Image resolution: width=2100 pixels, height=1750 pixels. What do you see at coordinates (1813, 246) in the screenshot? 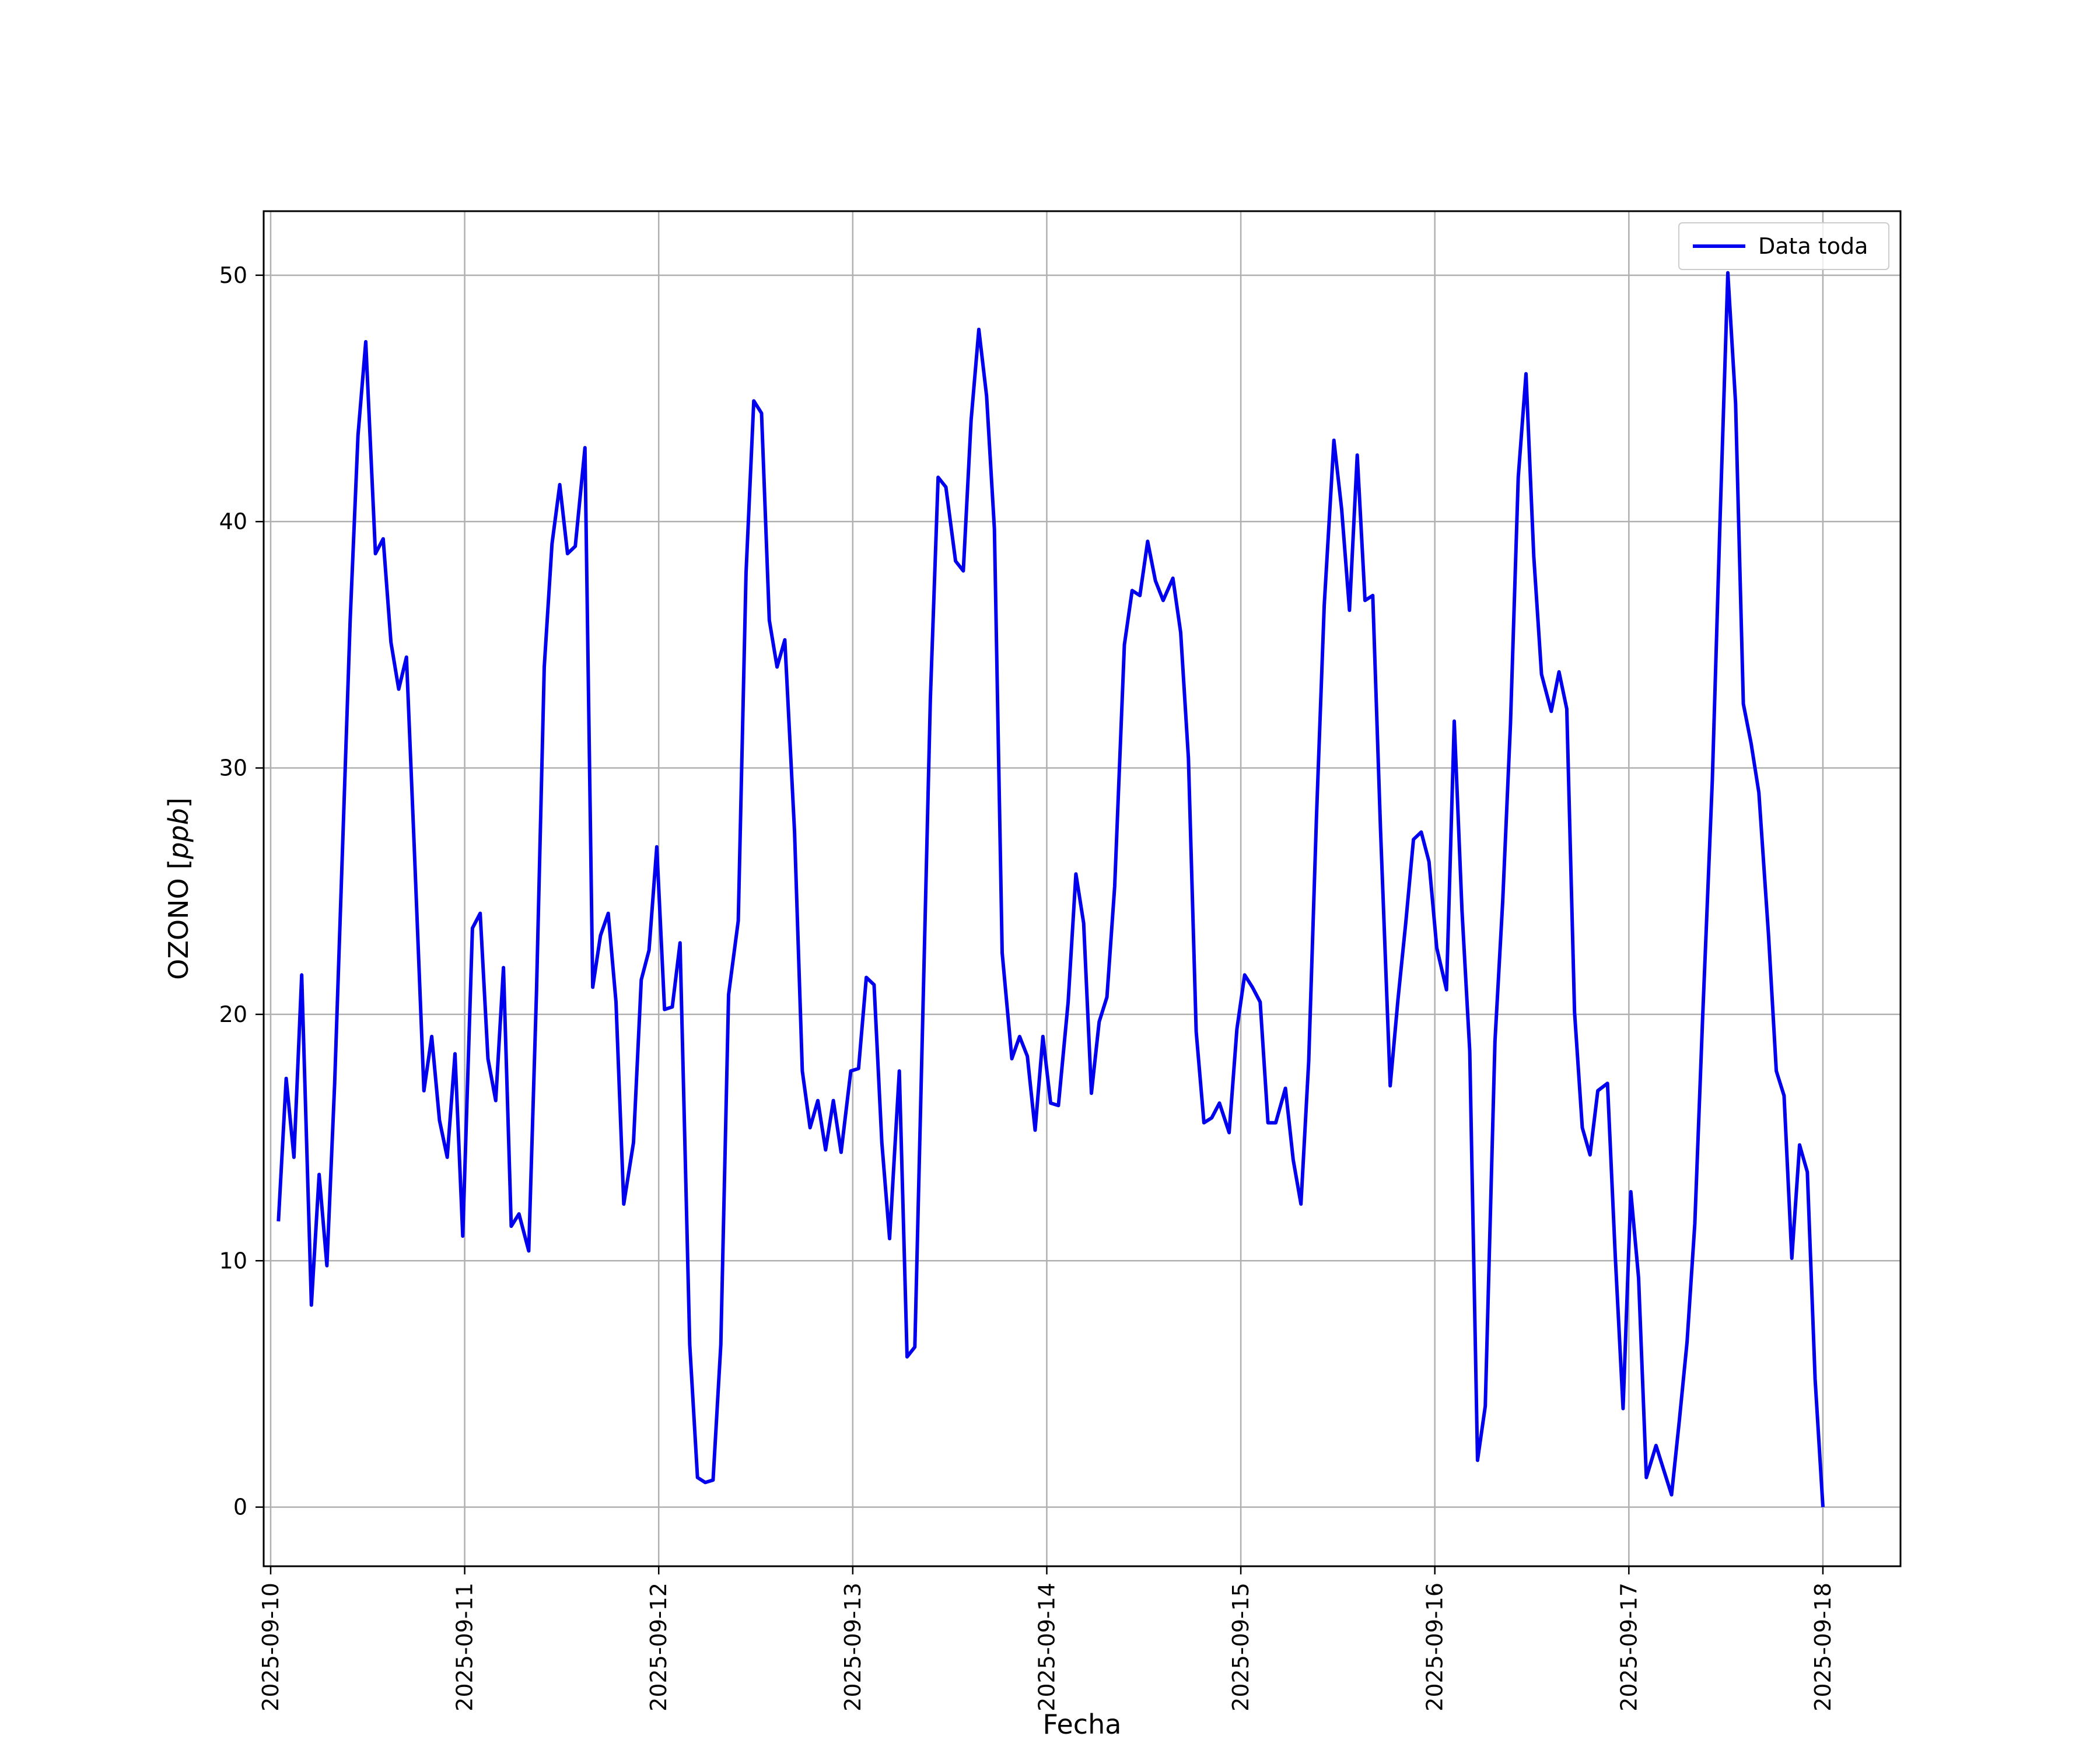
I see `legend-label: Data toda` at bounding box center [1813, 246].